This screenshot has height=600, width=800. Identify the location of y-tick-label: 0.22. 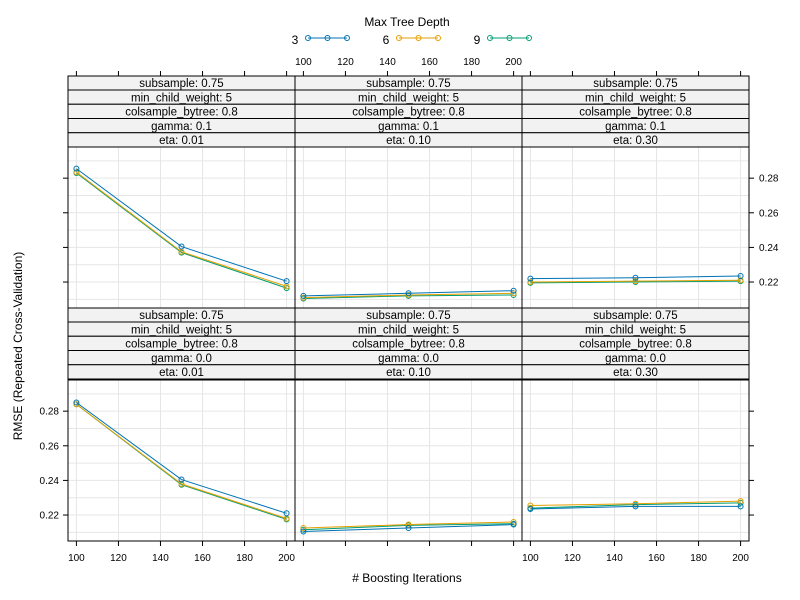
(769, 283).